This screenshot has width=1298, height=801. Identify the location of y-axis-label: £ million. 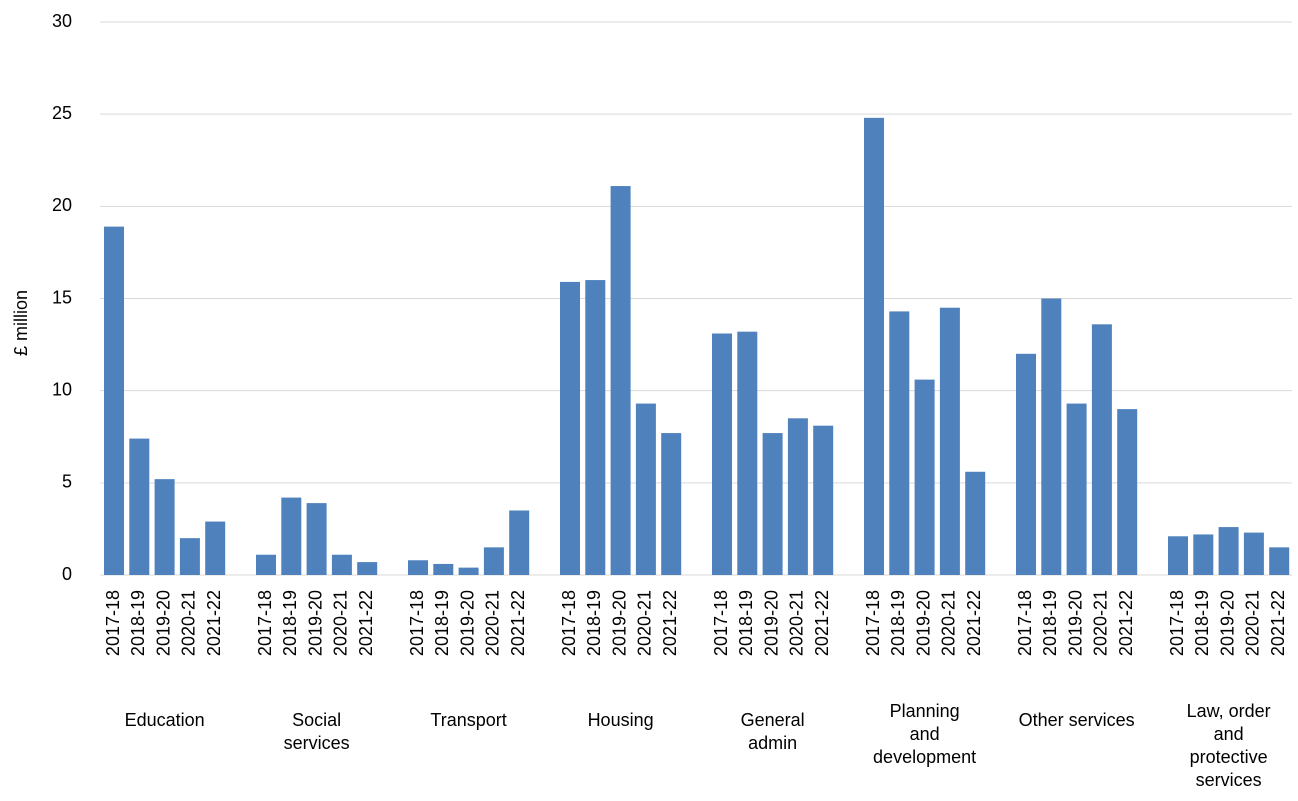
(21, 323).